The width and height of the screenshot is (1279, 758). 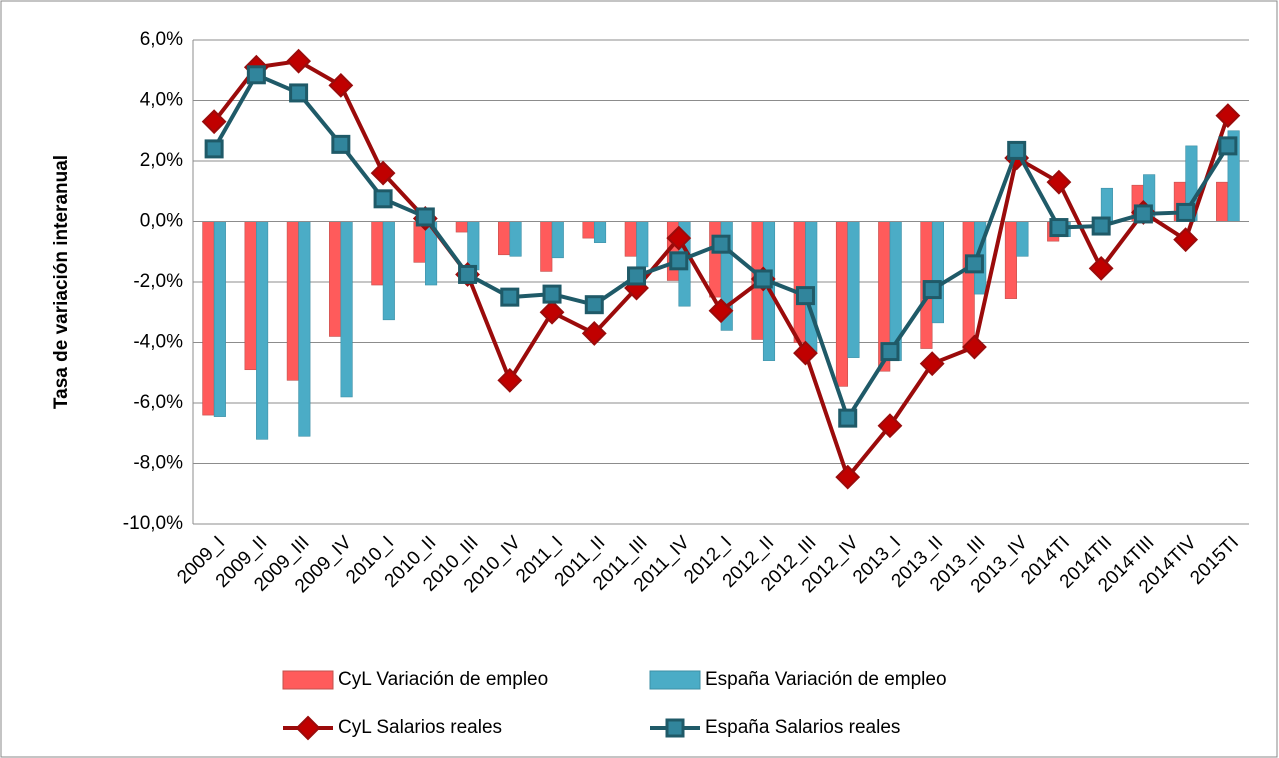 I want to click on y-tick-label: 4,0%, so click(x=161, y=100).